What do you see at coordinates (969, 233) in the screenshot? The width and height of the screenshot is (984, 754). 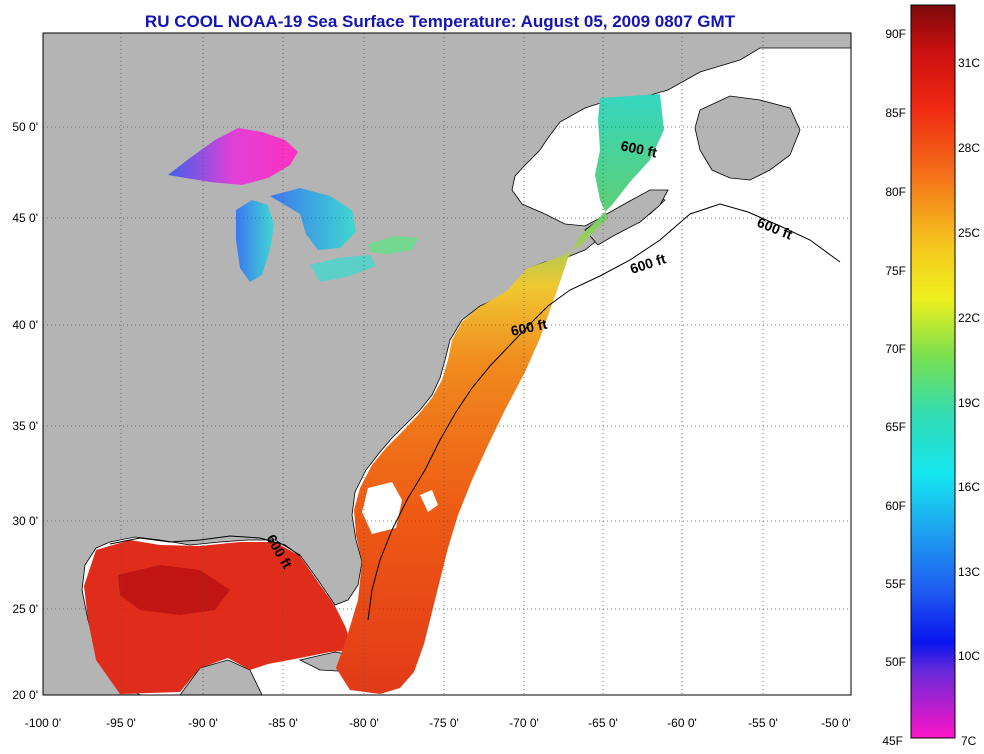 I see `colorbar-c-label: 25C` at bounding box center [969, 233].